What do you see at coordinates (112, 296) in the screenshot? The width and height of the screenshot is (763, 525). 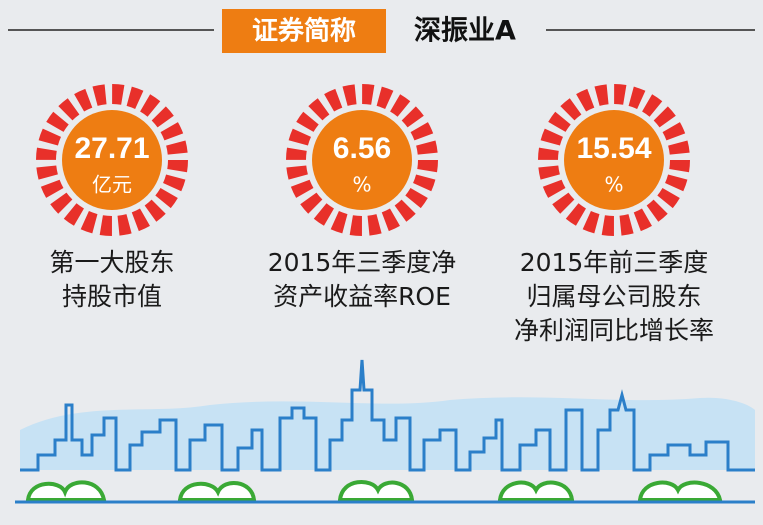 I see `metric-label: 持股市值` at bounding box center [112, 296].